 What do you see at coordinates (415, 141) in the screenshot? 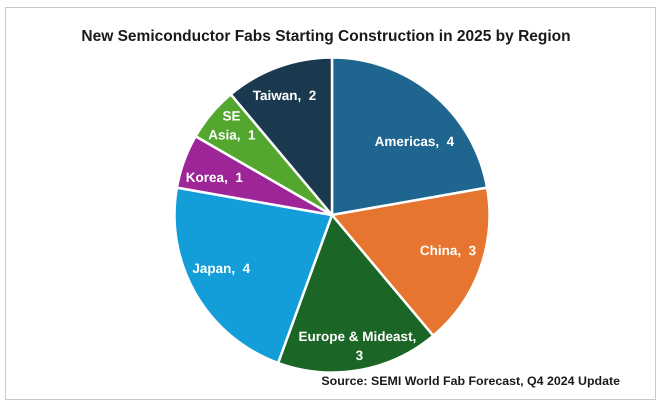
I see `svg-text: Americas, 4` at bounding box center [415, 141].